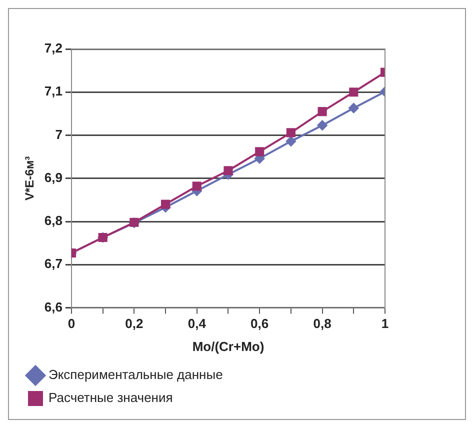 The image size is (474, 428). What do you see at coordinates (228, 346) in the screenshot?
I see `x-axis-title: Mo/(Cr+Mo)` at bounding box center [228, 346].